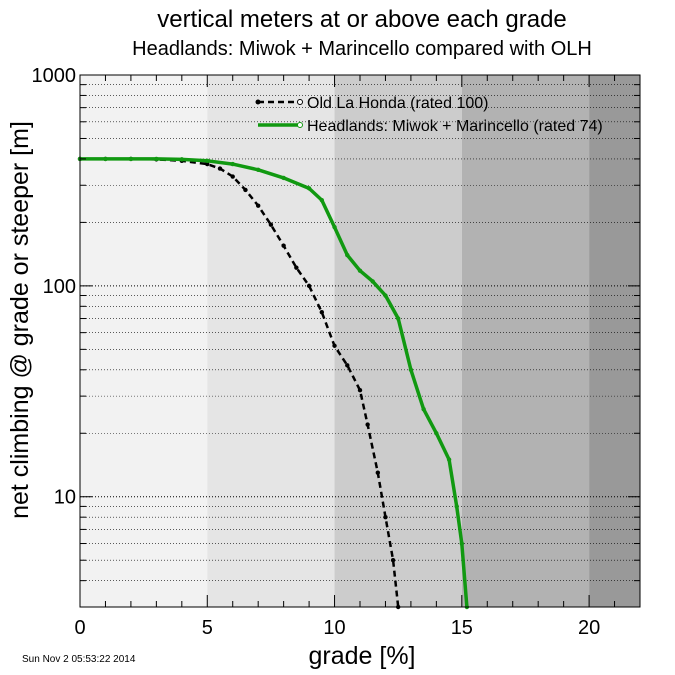 The image size is (675, 675). I want to click on legend-label-olh: Old La Honda (rated 100), so click(397, 103).